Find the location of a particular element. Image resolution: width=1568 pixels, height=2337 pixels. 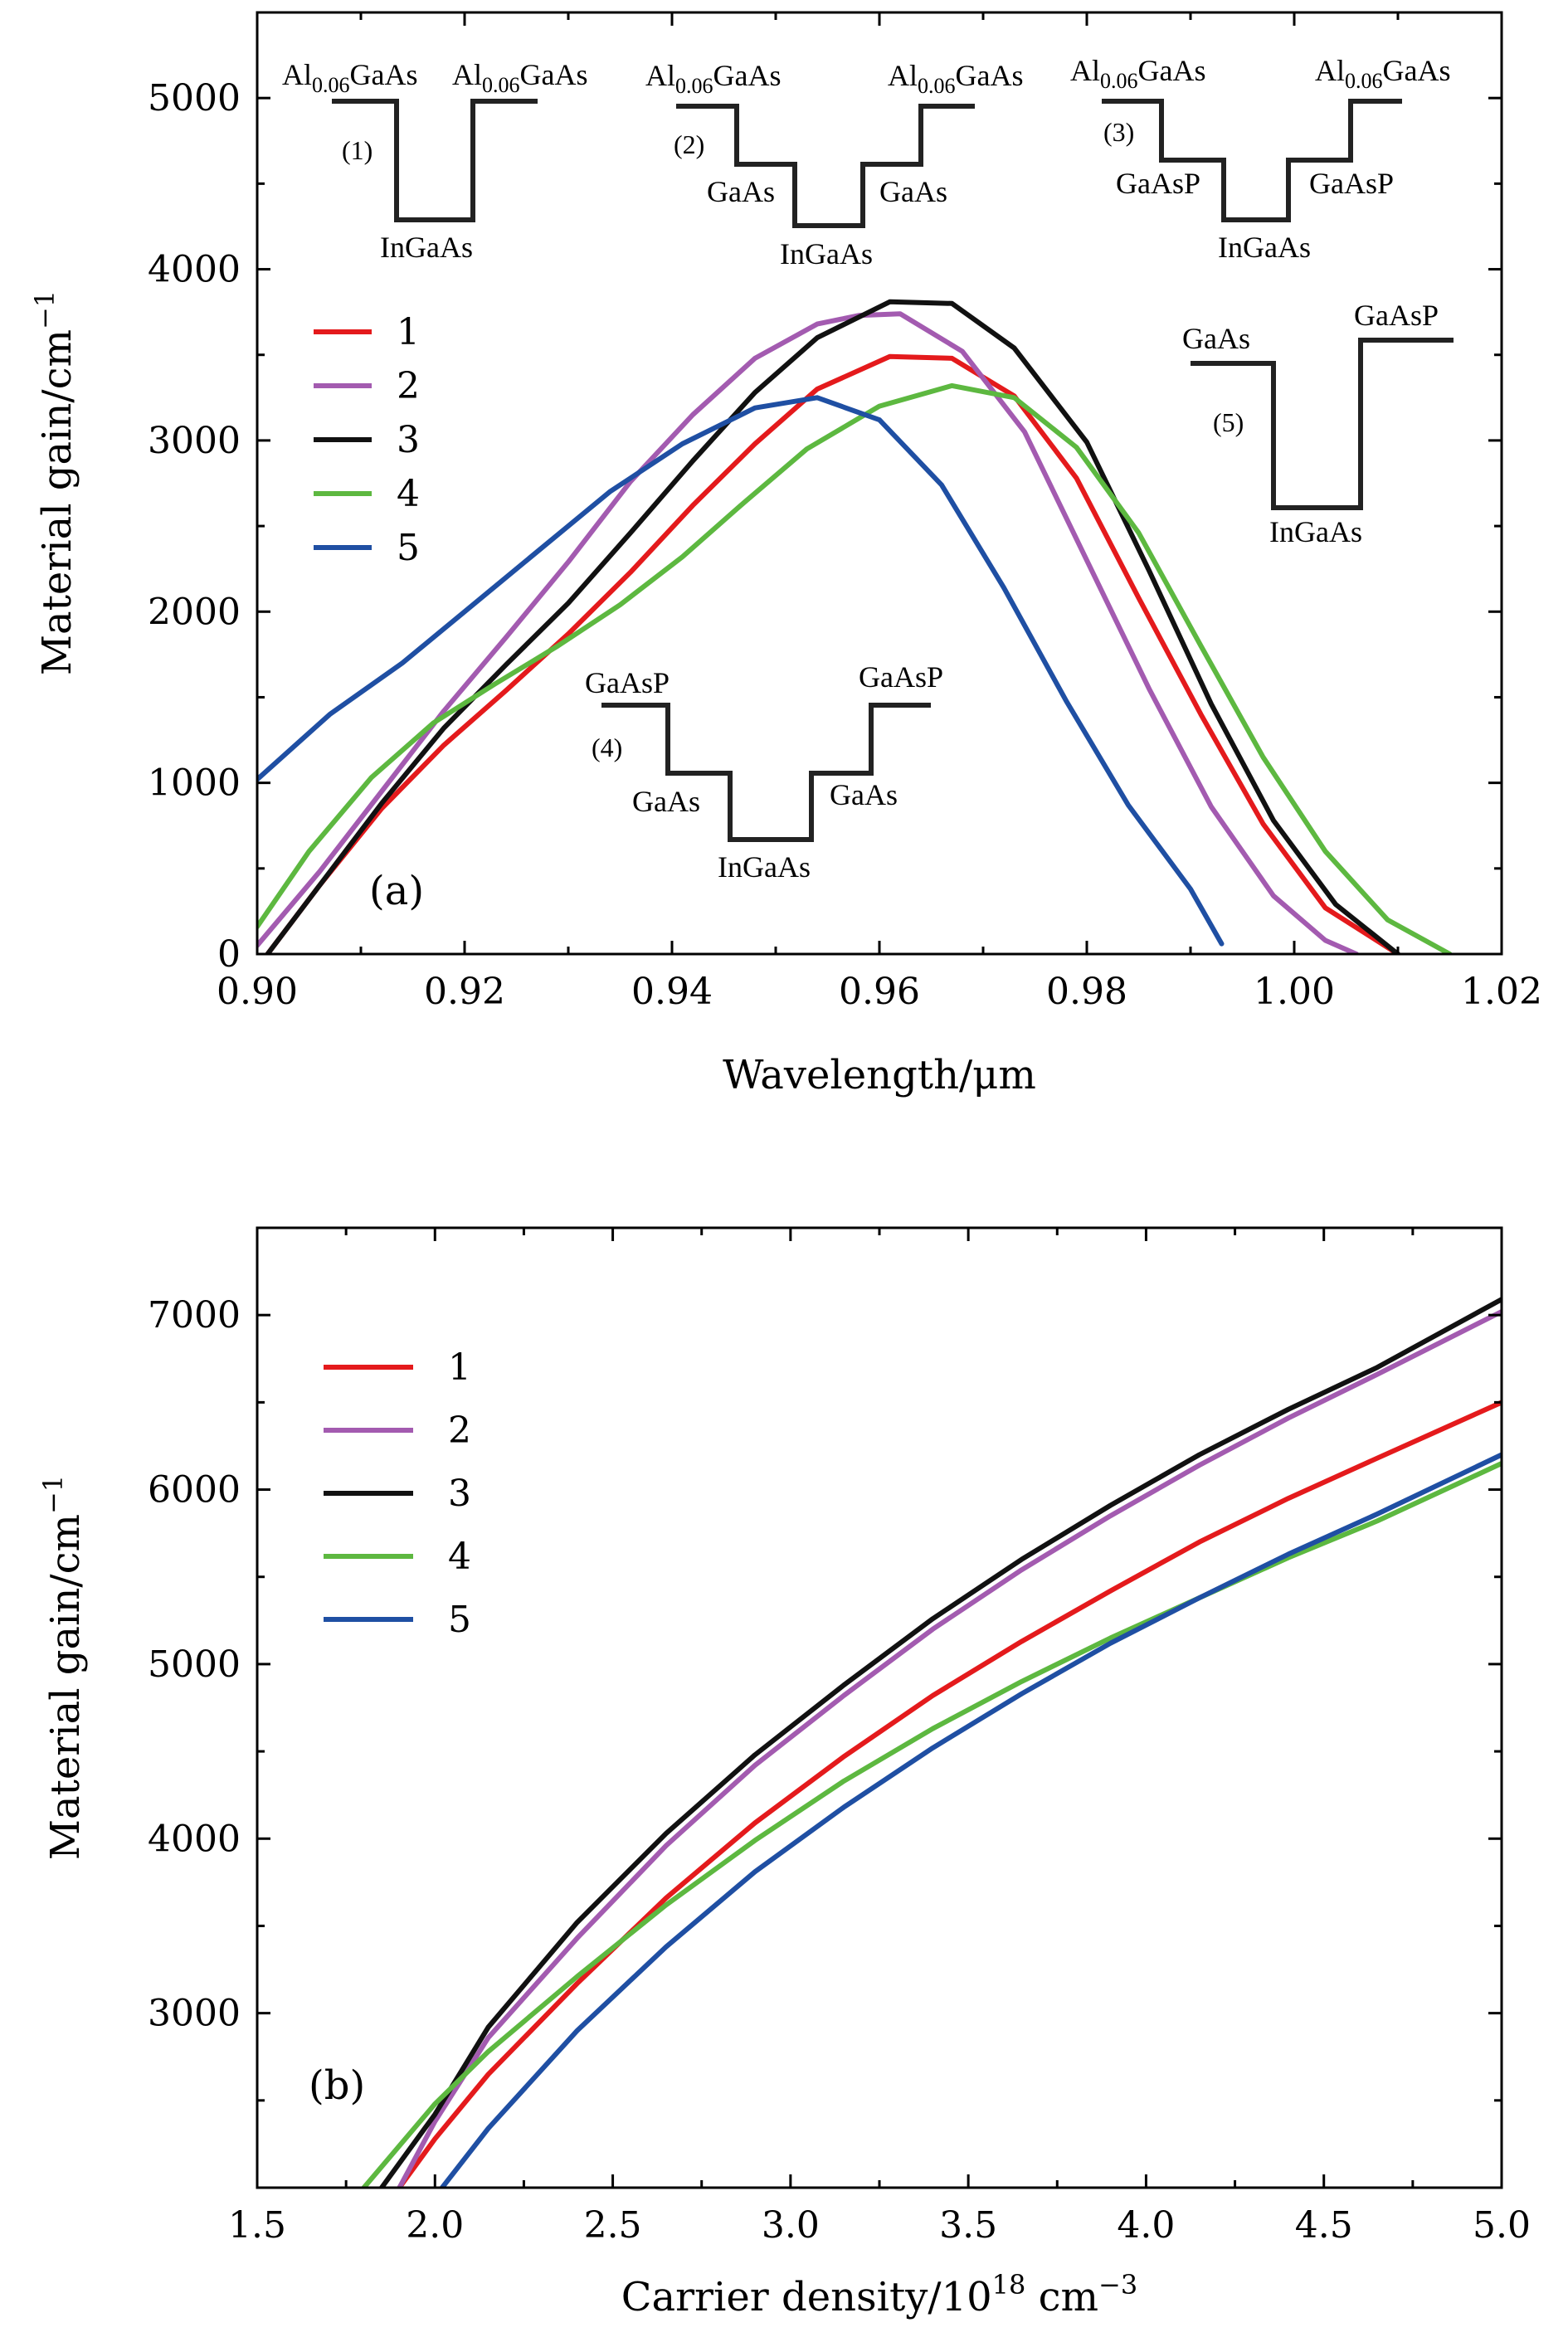

inset-5-id: (5) is located at coordinates (1228, 422).